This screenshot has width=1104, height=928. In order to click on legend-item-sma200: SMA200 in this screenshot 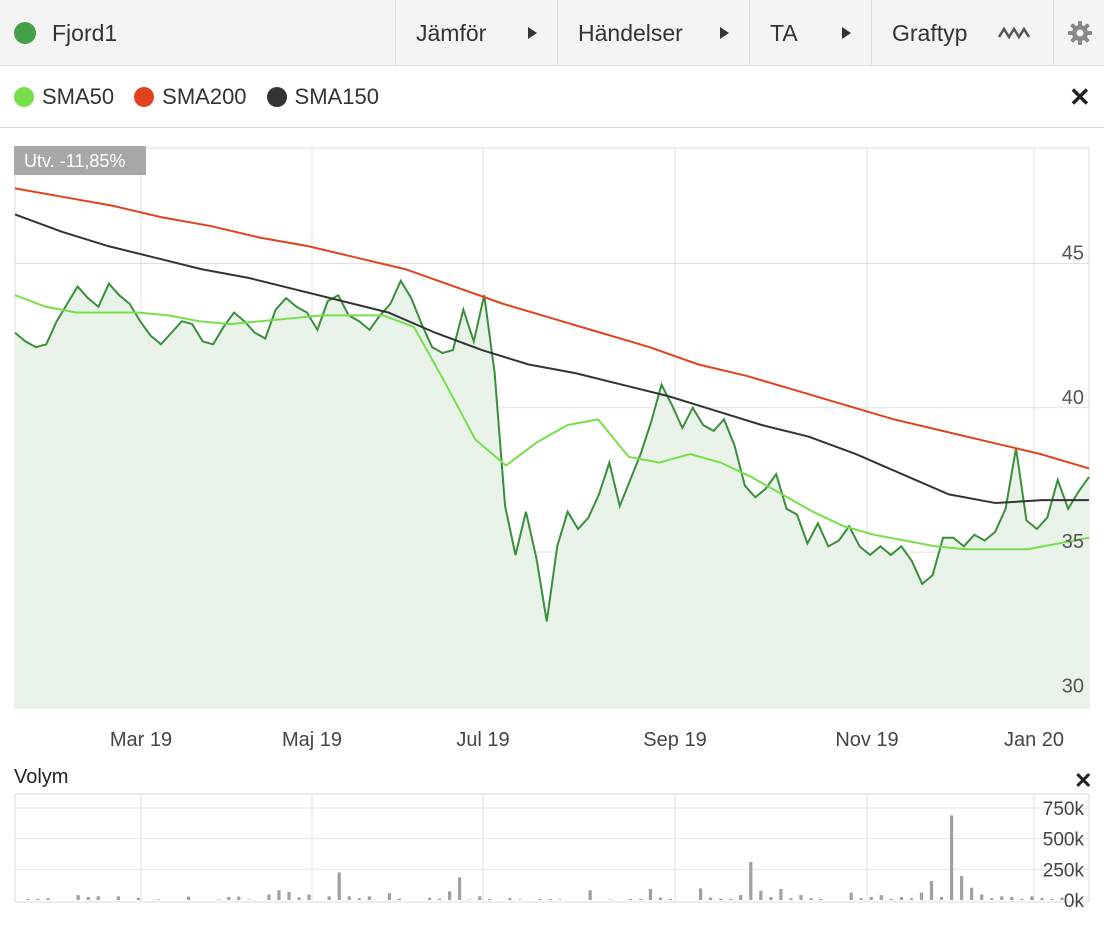, I will do `click(190, 96)`.